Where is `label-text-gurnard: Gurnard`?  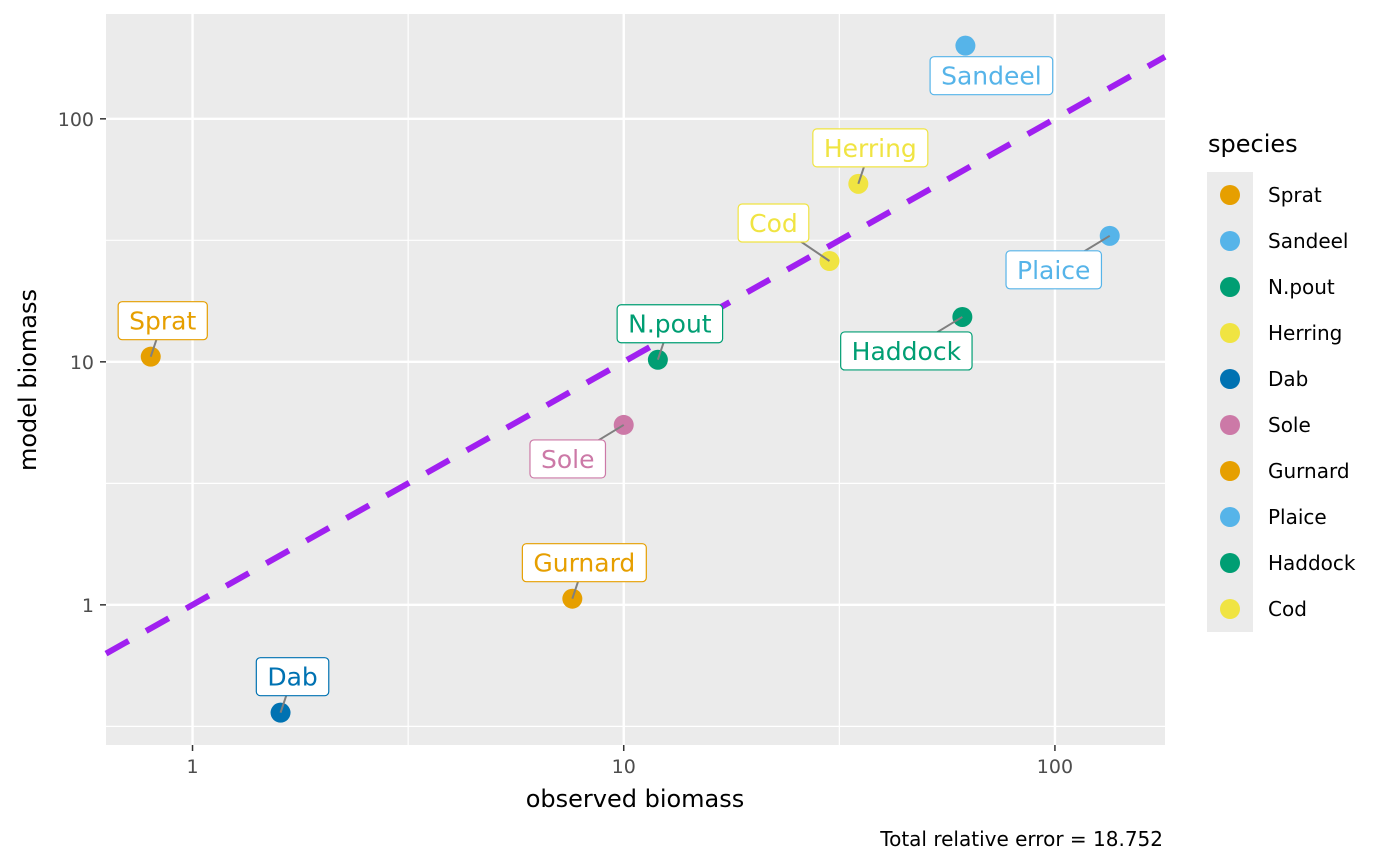
label-text-gurnard: Gurnard is located at coordinates (584, 563).